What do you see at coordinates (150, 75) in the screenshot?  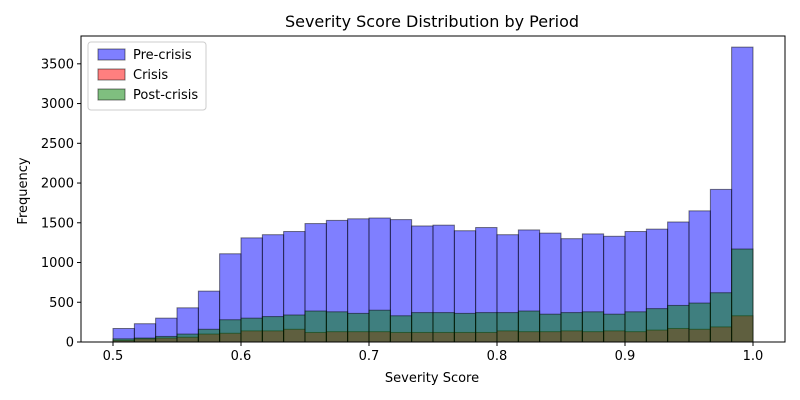 I see `legend-label: Crisis` at bounding box center [150, 75].